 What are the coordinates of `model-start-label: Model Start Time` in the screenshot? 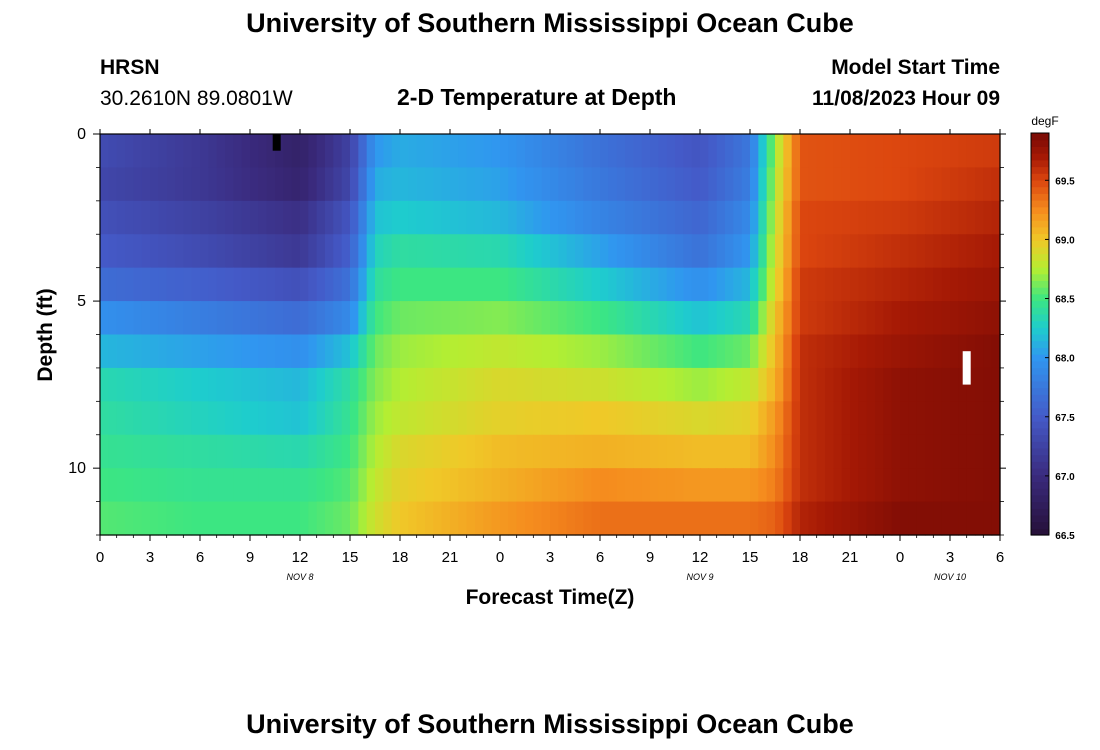 It's located at (915, 67).